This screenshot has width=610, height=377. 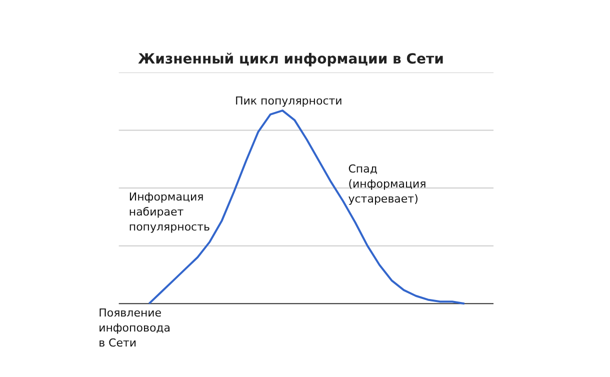 What do you see at coordinates (134, 328) in the screenshot?
I see `text: Появление инфоповода в Сети` at bounding box center [134, 328].